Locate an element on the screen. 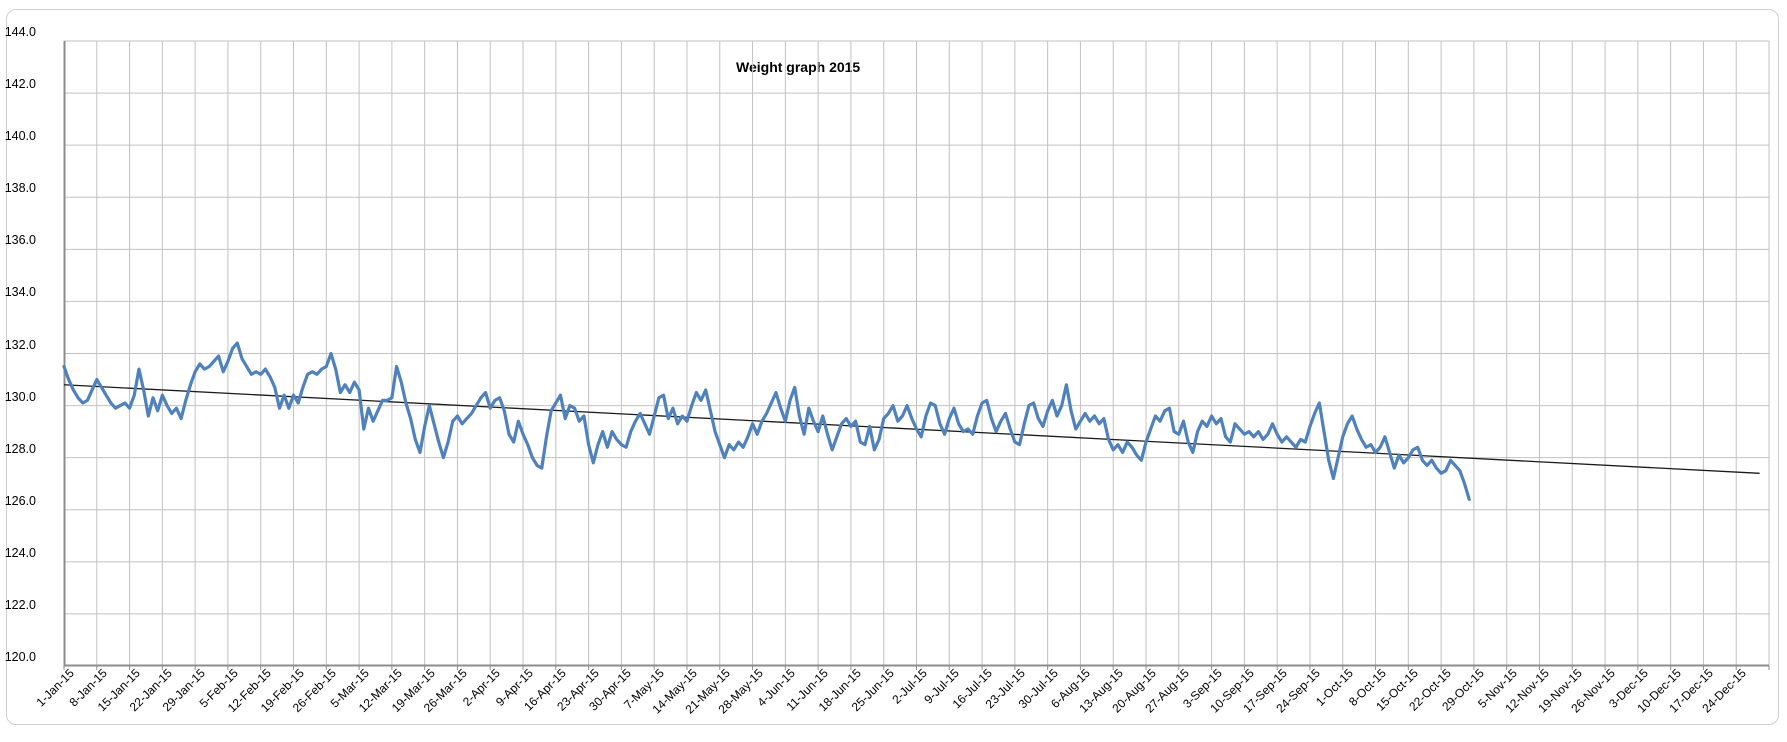 The height and width of the screenshot is (742, 1787). y-axis-tick-label: 134.0 is located at coordinates (20, 292).